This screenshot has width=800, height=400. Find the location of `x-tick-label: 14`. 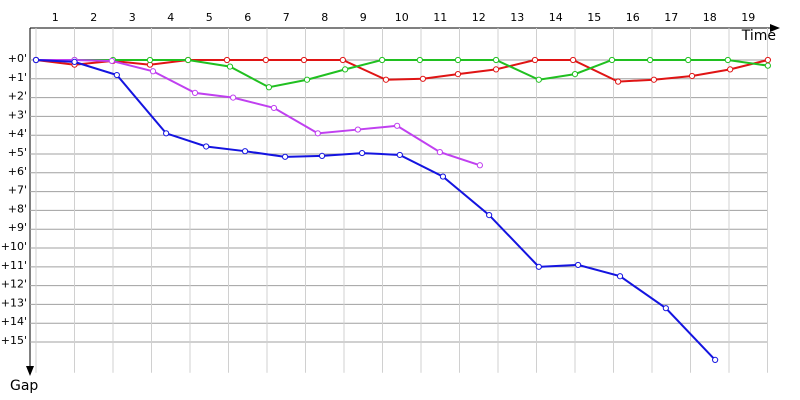

x-tick-label: 14 is located at coordinates (556, 17).